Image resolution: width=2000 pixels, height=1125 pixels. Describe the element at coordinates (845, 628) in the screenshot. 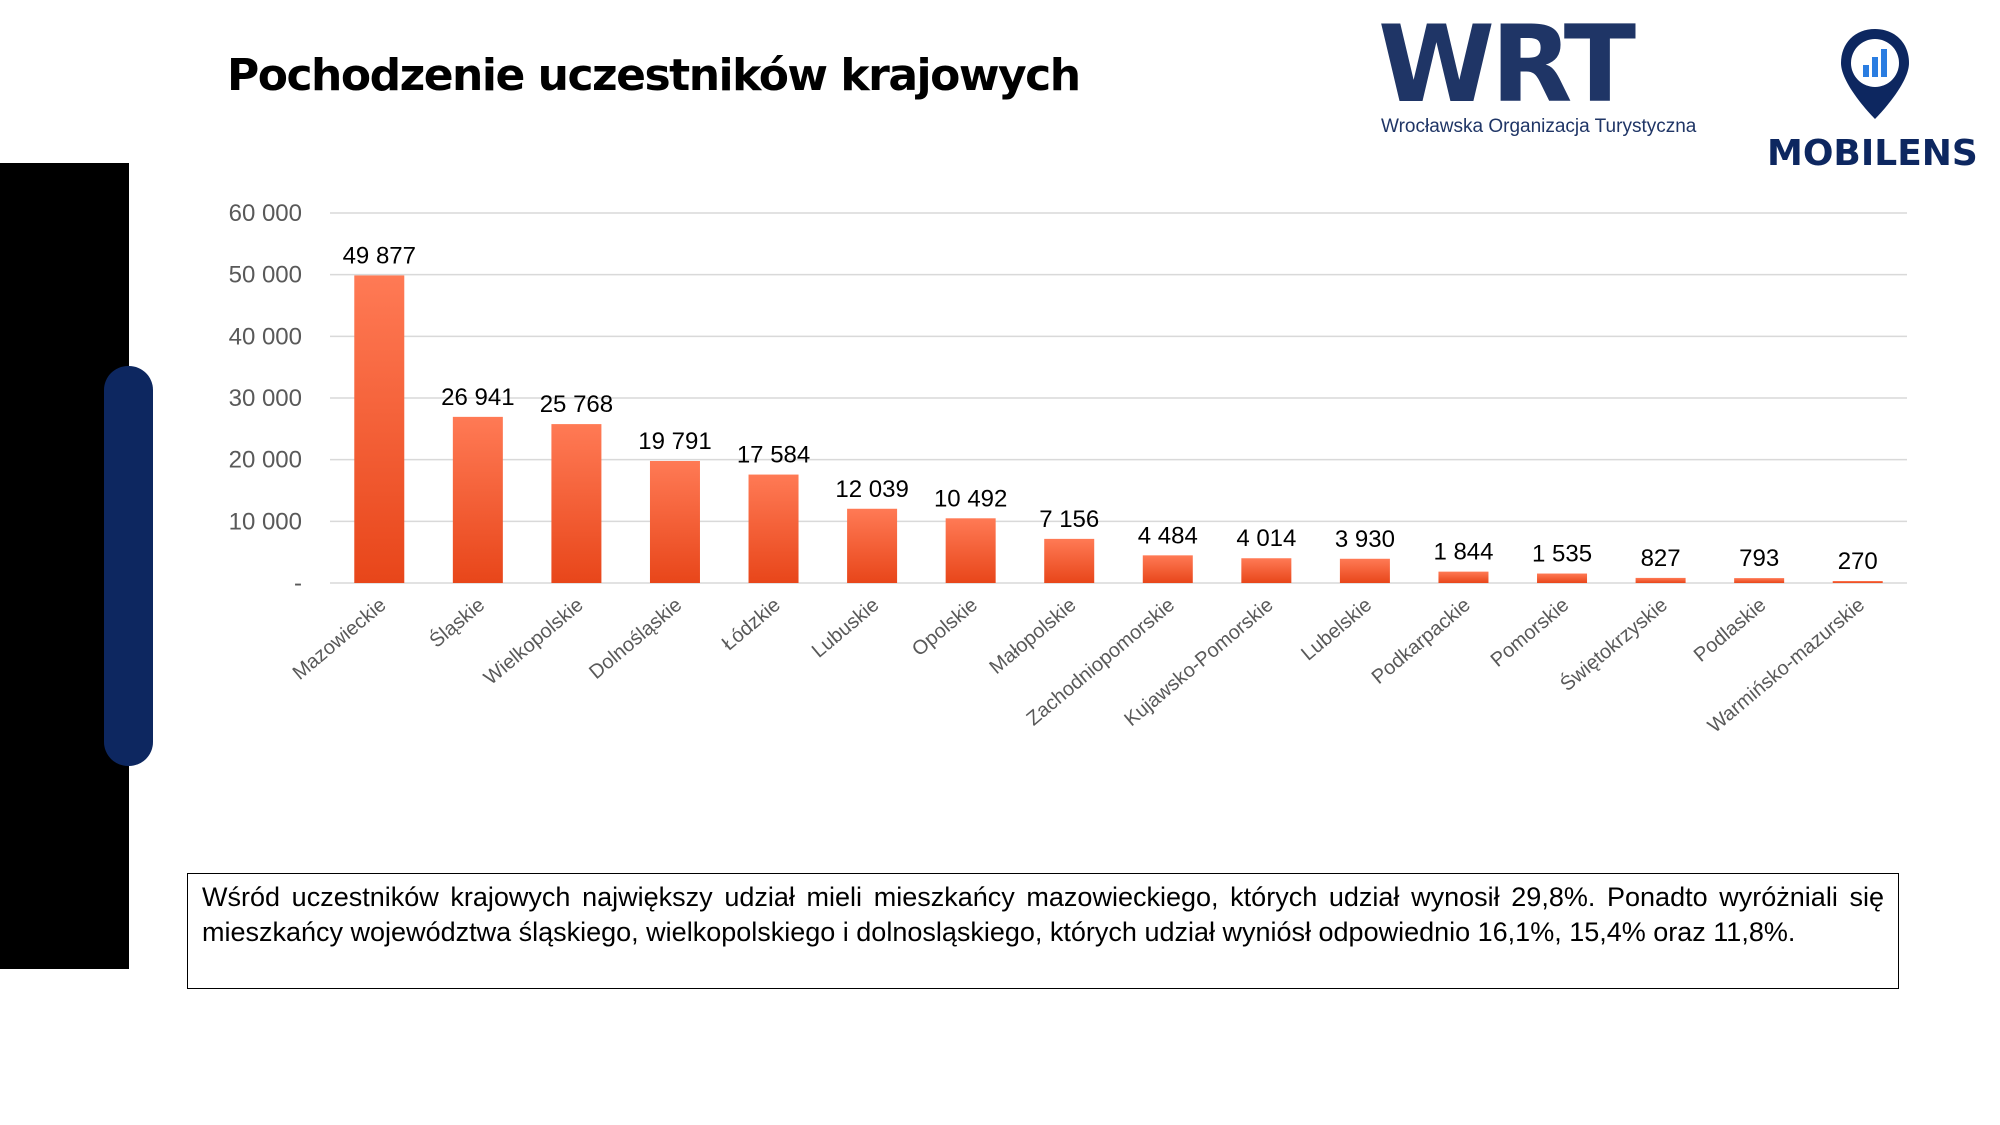

I see `x-tick-label: Lubuskie` at that location.